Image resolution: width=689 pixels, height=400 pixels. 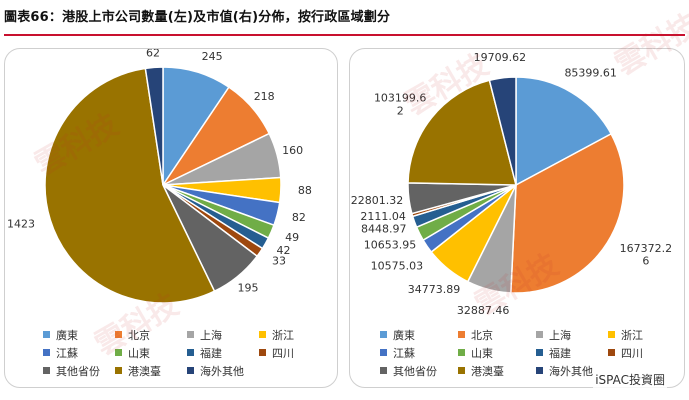 I want to click on data-label: 2111.04, so click(x=383, y=216).